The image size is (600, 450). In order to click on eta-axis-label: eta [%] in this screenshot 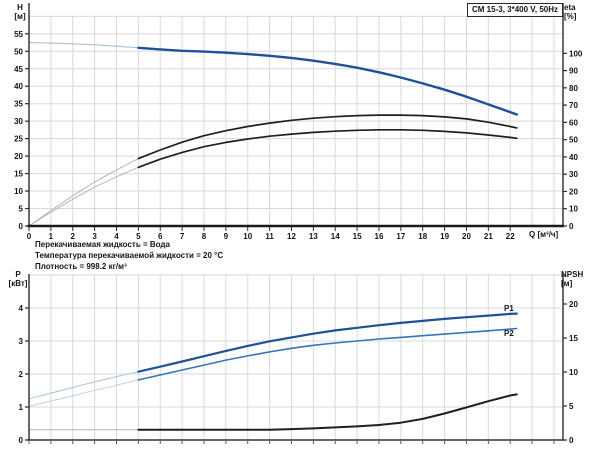, I will do `click(577, 12)`.